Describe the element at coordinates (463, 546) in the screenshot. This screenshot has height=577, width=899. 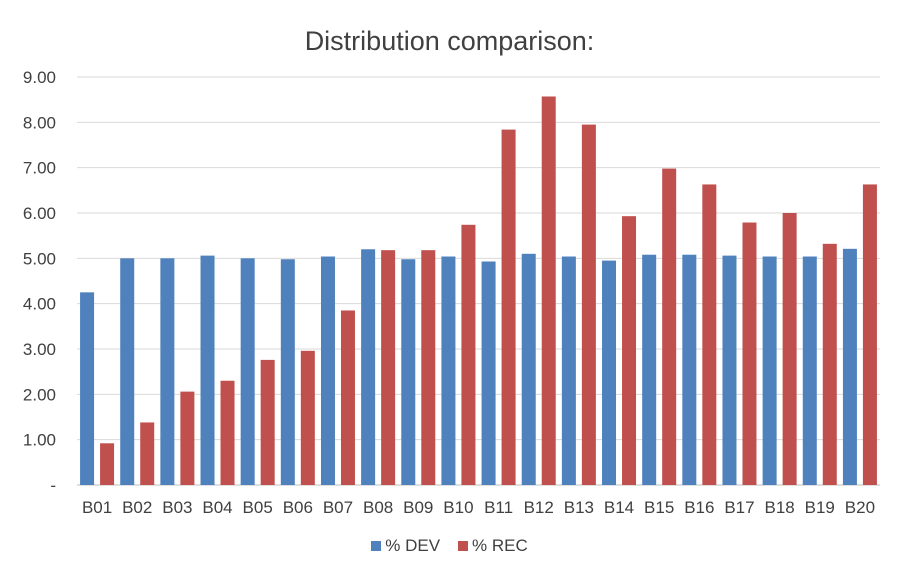
I see `legend-swatch-rec` at that location.